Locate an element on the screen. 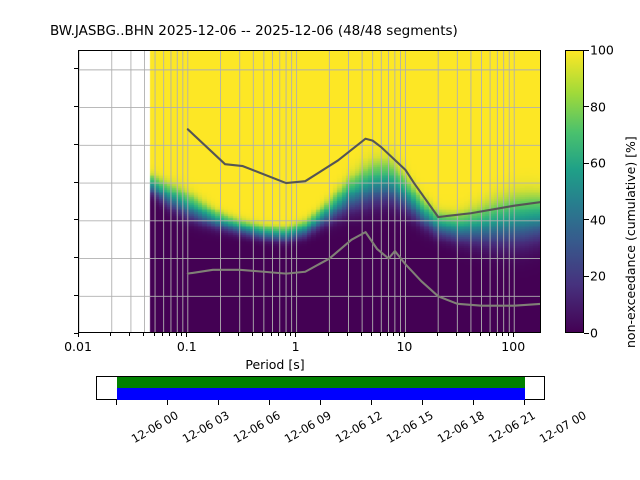 This screenshot has height=480, width=640. timeline-tick-label: 12-07 00 is located at coordinates (562, 427).